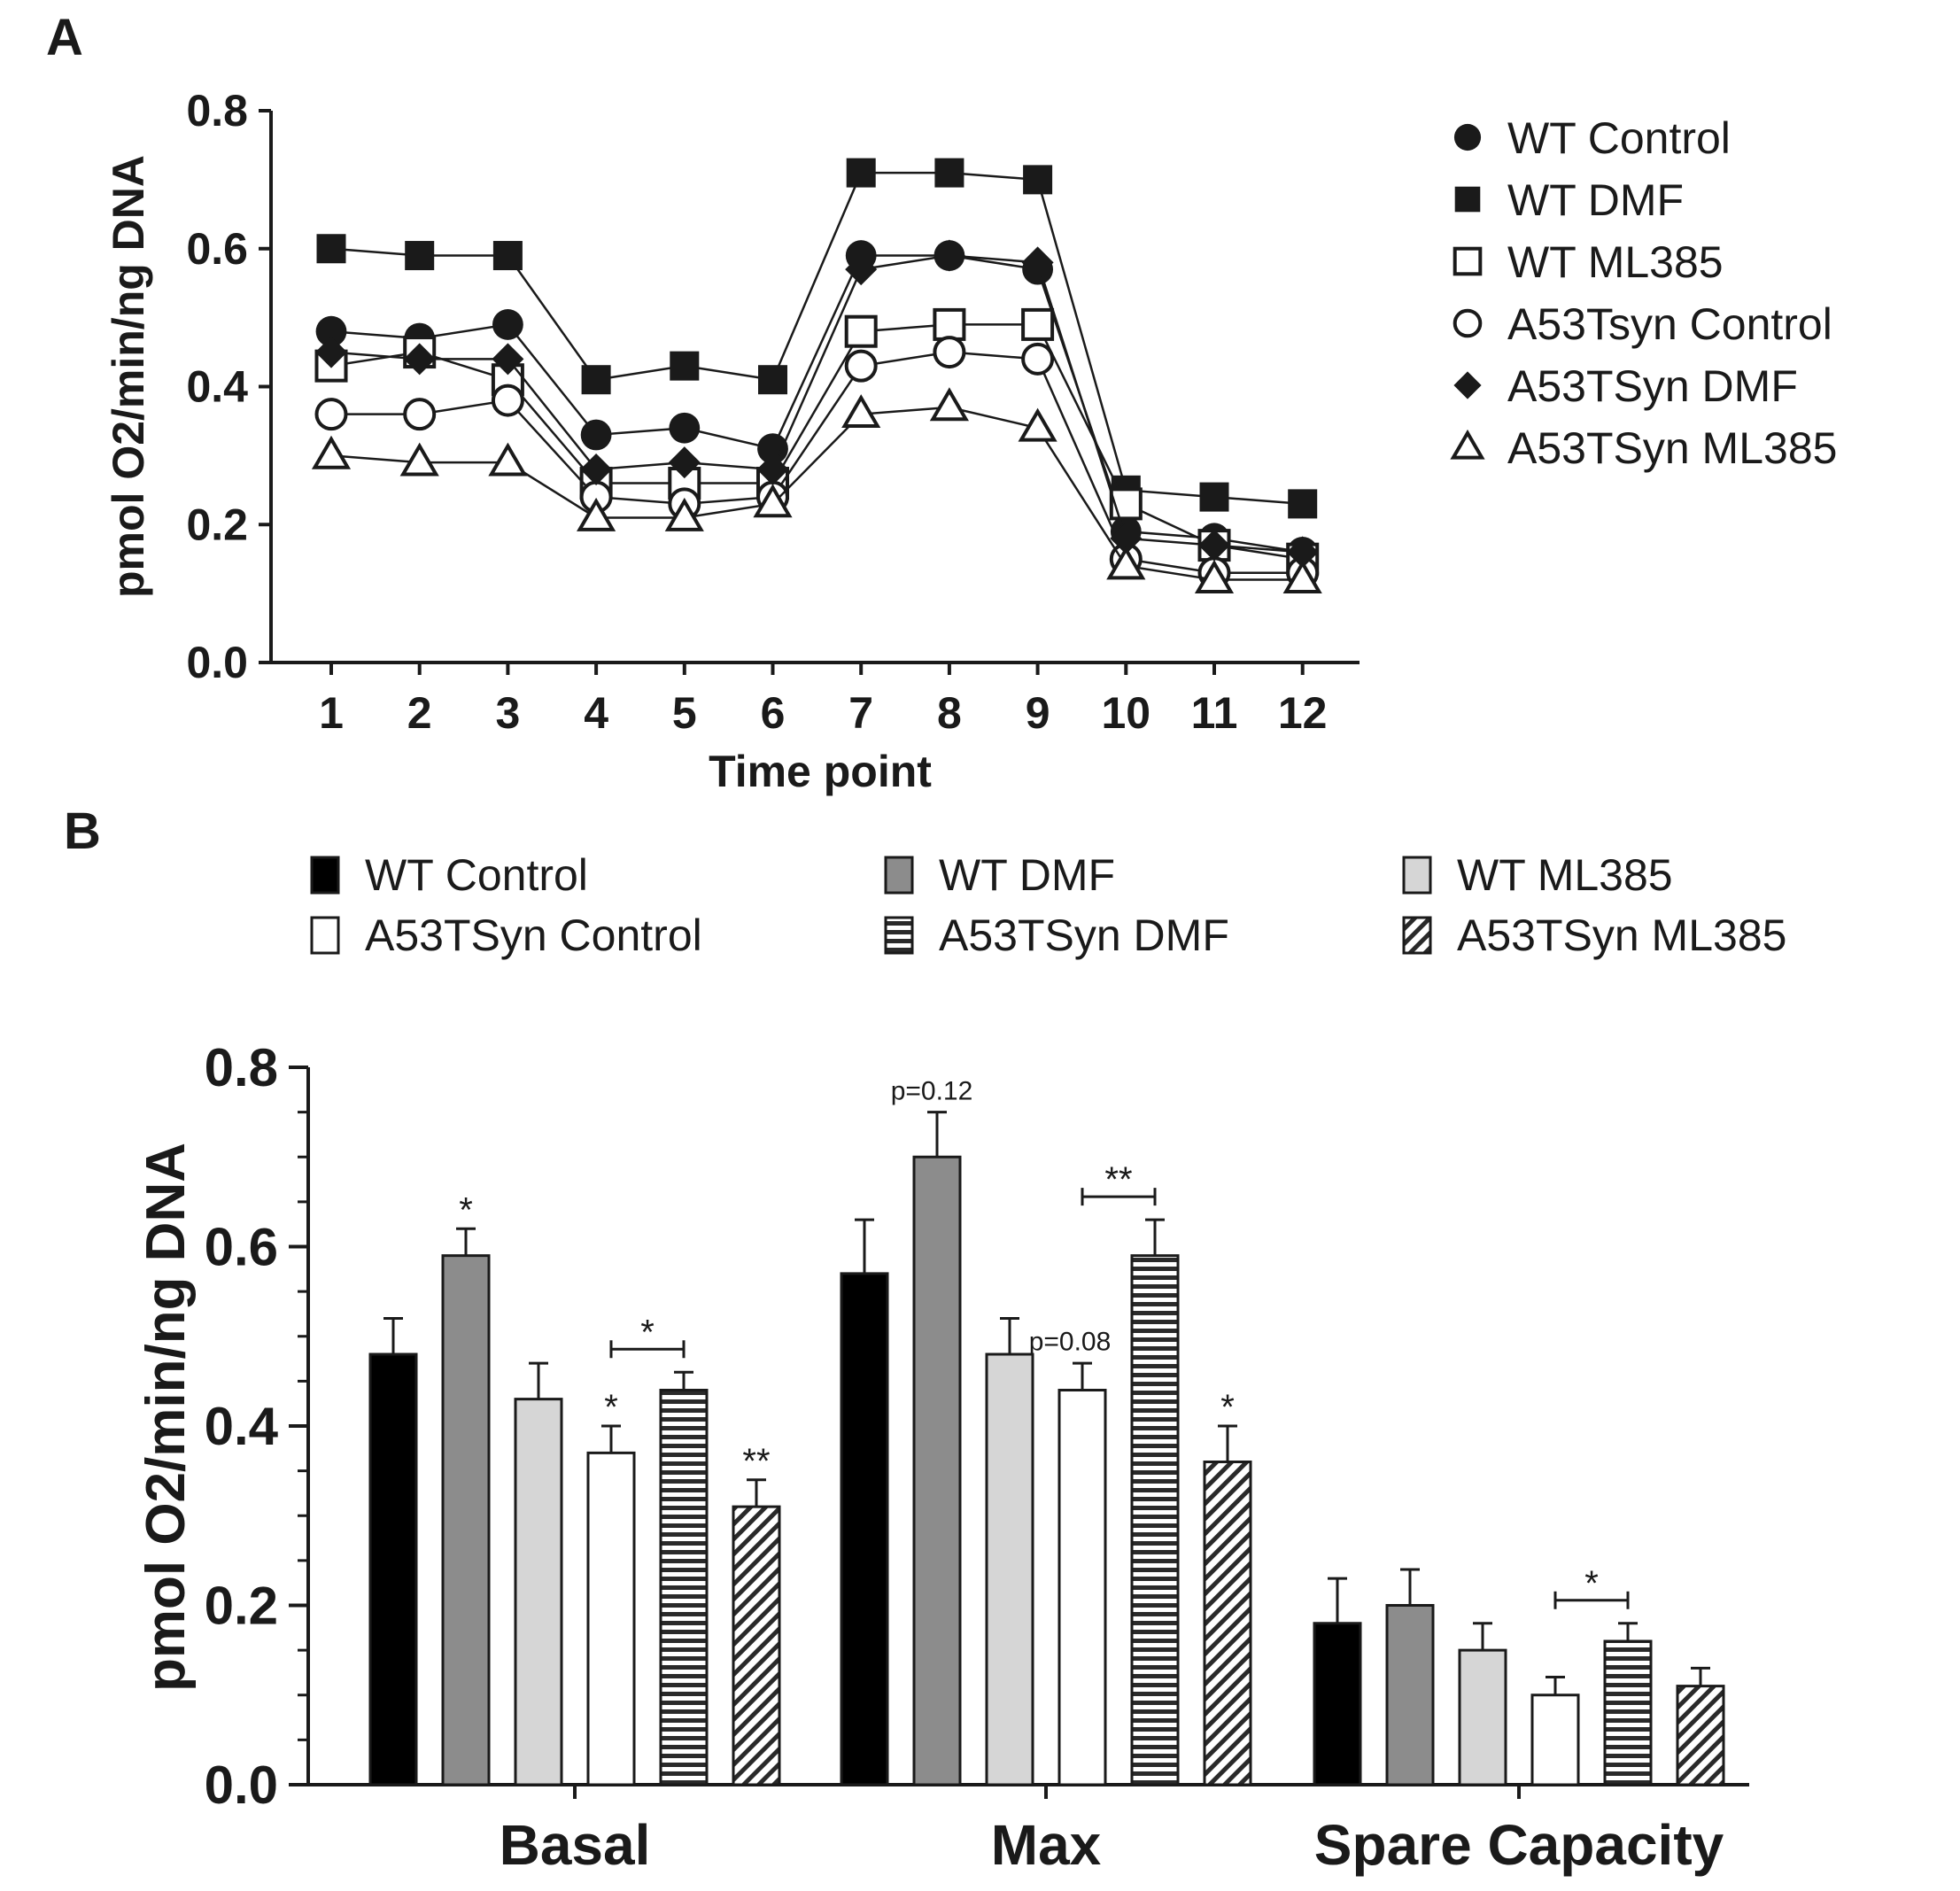 The height and width of the screenshot is (1891, 1960). Describe the element at coordinates (1303, 713) in the screenshot. I see `a-x-tick-label: 12` at that location.